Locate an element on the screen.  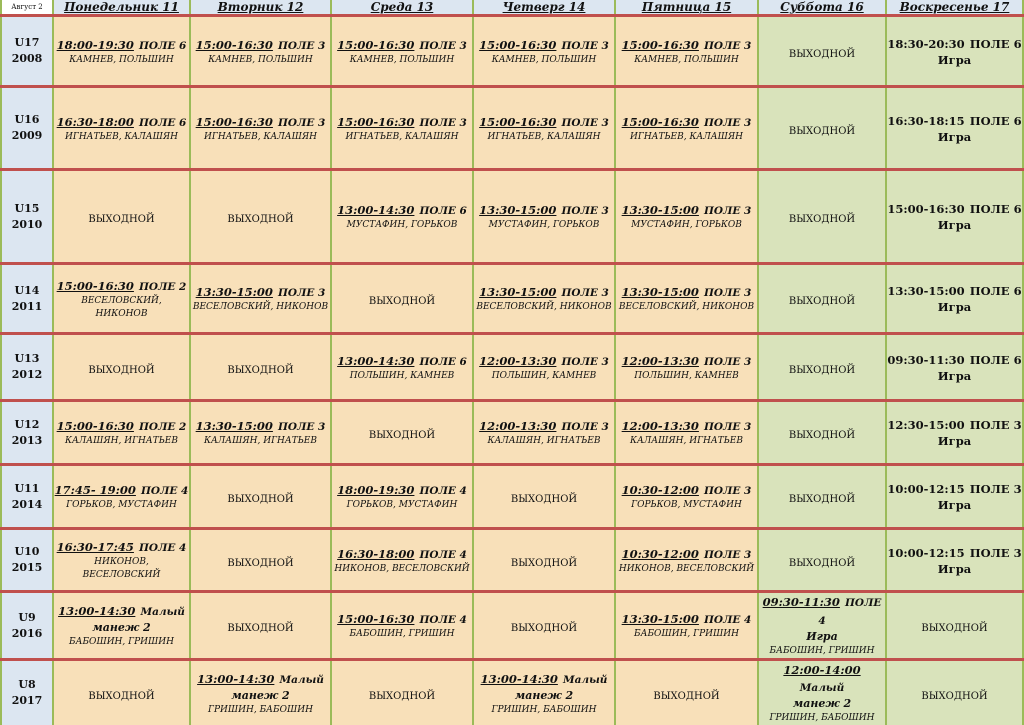
coaches: БАБОШИН, ГРИШИН is located at coordinates (686, 634).